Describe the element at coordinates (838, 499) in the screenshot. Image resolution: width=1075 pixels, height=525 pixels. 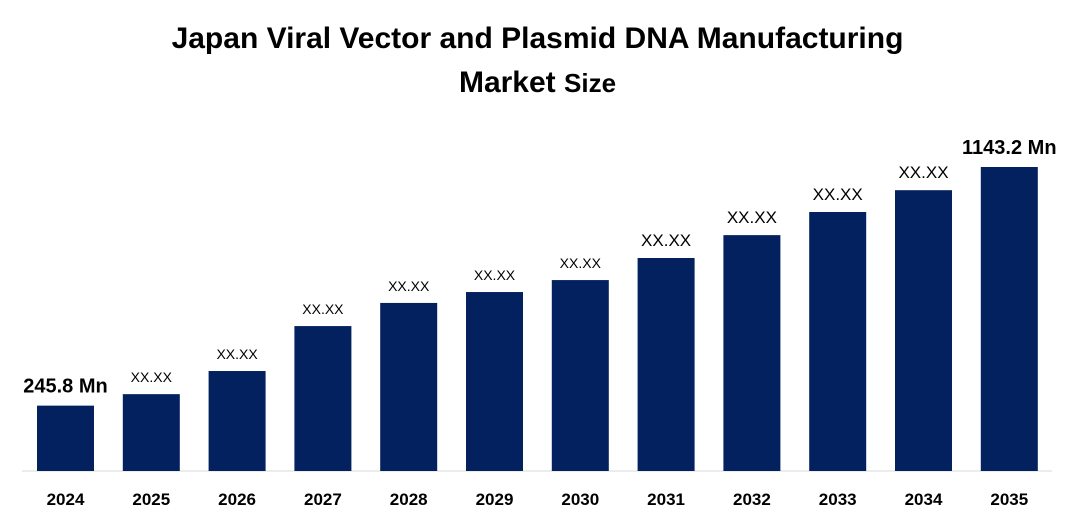
I see `x-tick-label-2033: 2033` at that location.